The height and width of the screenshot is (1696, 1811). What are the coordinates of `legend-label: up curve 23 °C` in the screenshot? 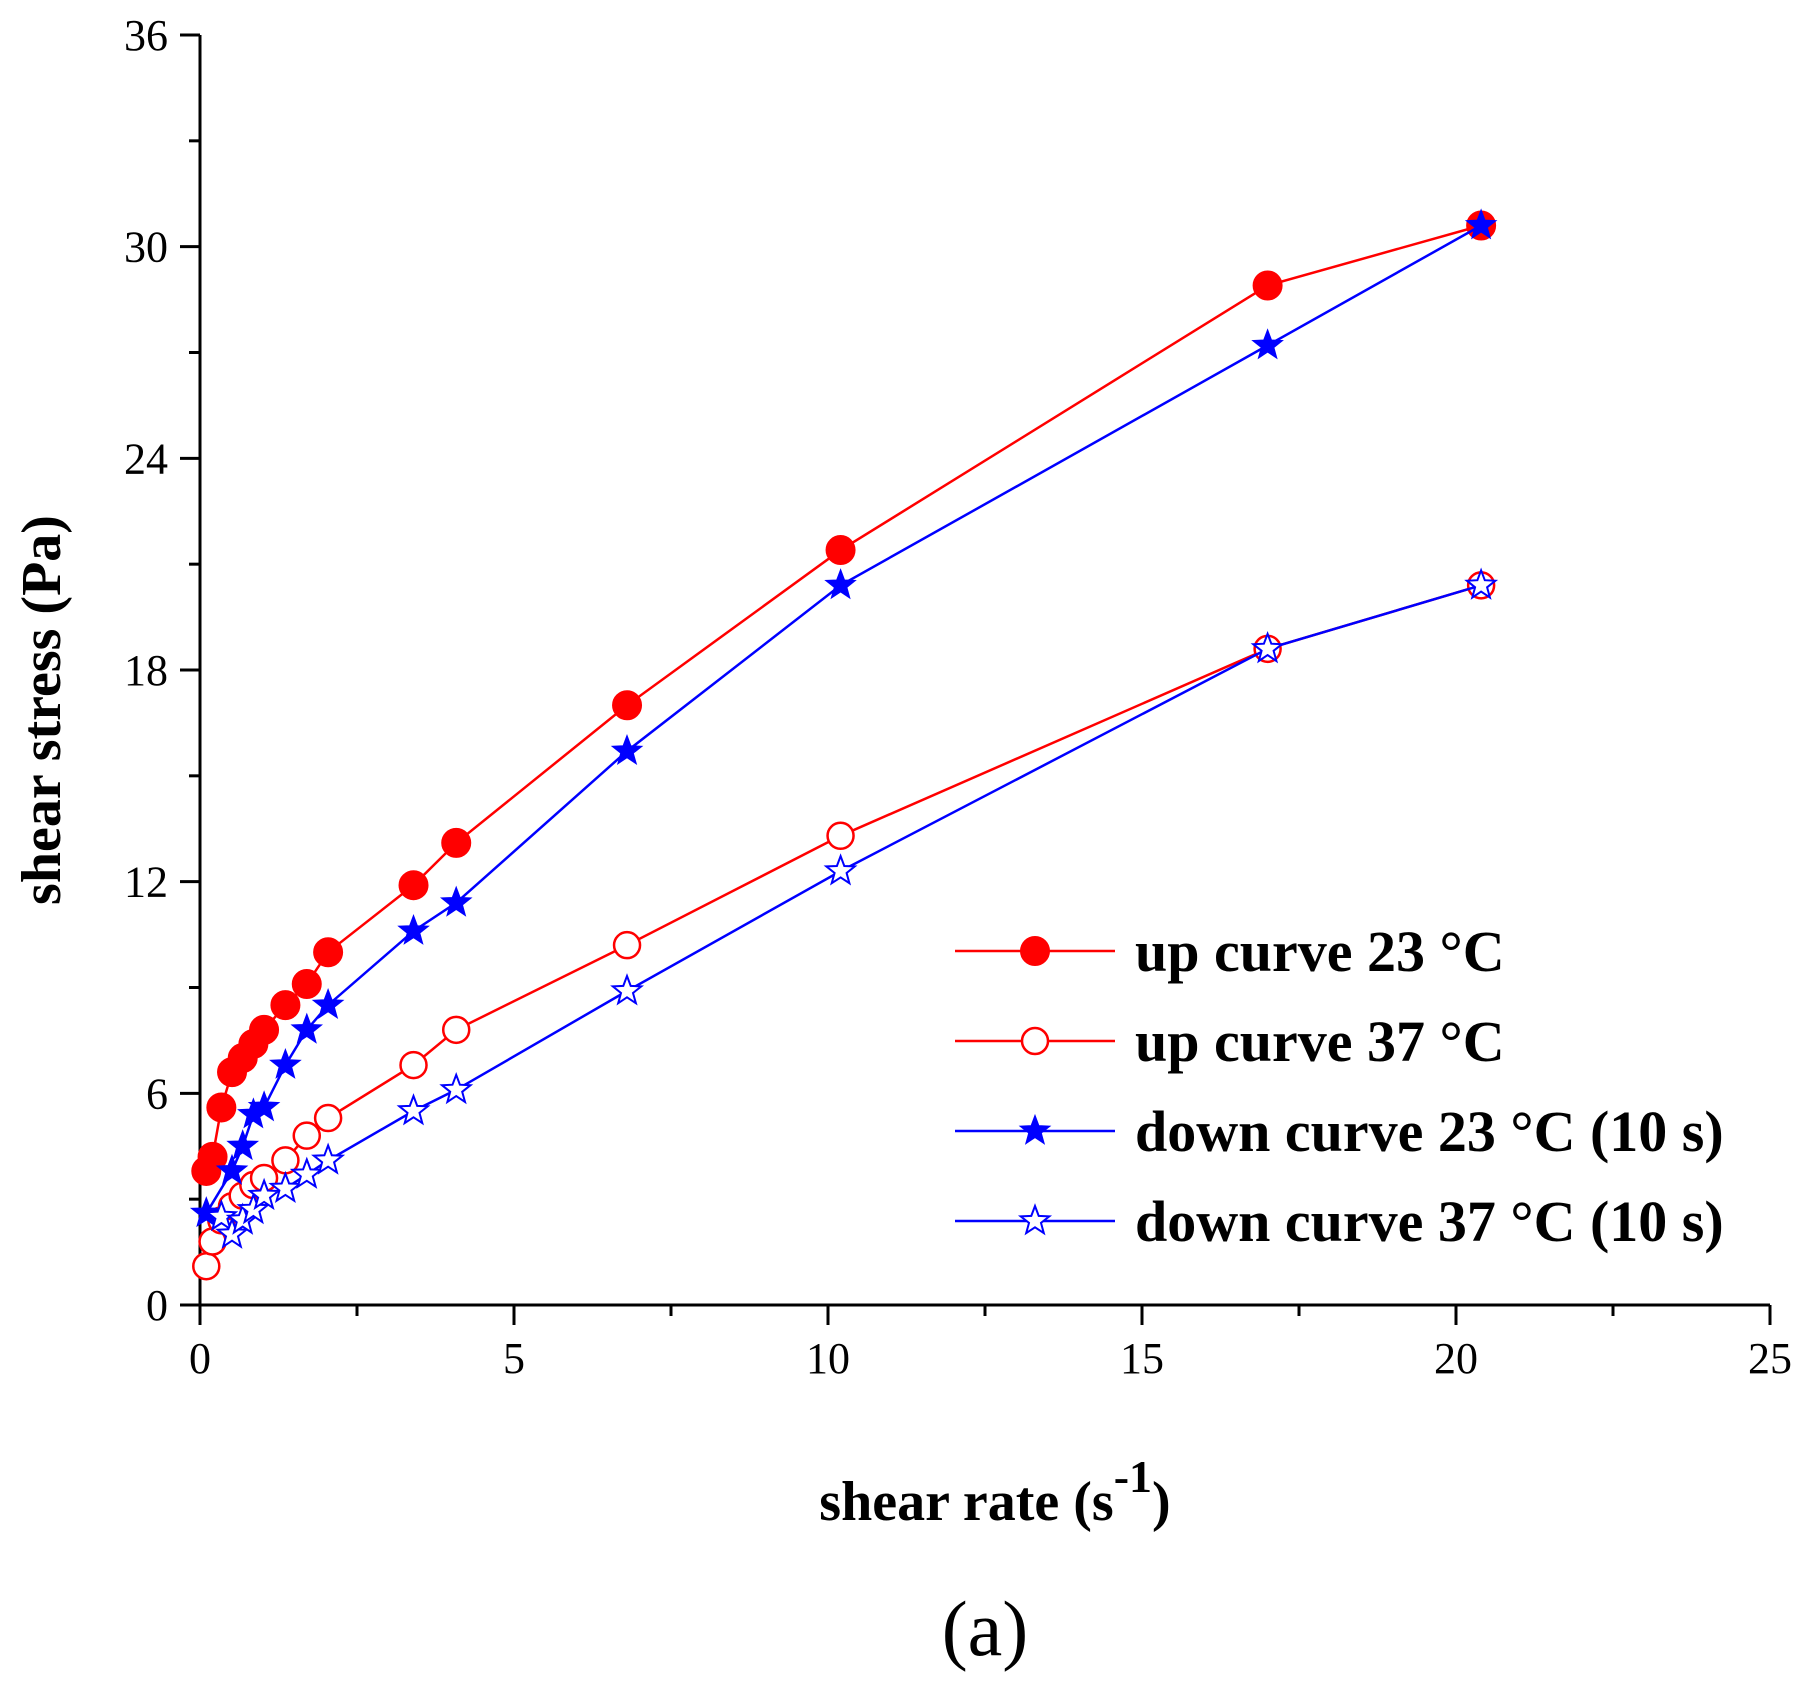 It's located at (1320, 951).